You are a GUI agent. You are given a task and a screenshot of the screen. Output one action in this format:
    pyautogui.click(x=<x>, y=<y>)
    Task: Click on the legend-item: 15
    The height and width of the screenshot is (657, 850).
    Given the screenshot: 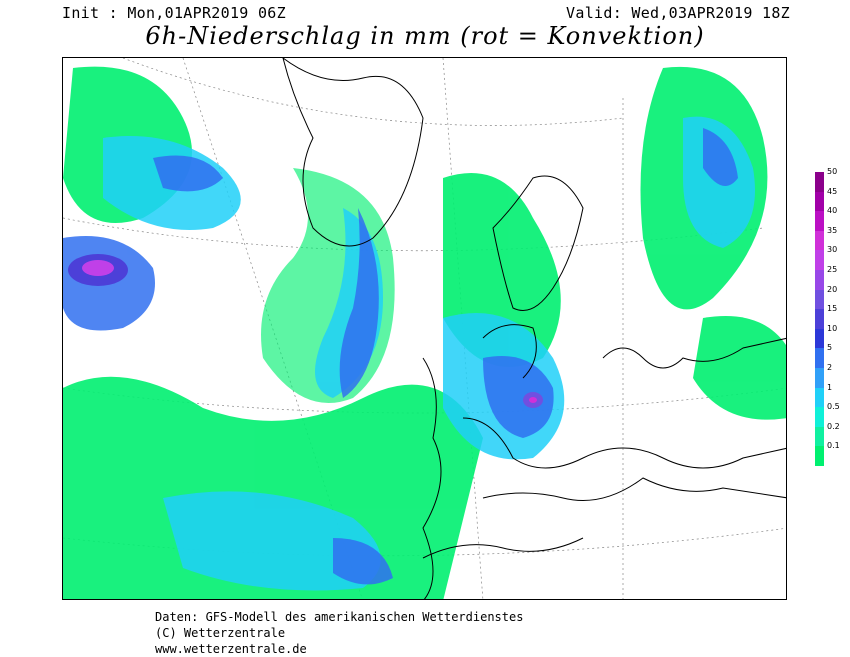 What is the action you would take?
    pyautogui.click(x=831, y=316)
    